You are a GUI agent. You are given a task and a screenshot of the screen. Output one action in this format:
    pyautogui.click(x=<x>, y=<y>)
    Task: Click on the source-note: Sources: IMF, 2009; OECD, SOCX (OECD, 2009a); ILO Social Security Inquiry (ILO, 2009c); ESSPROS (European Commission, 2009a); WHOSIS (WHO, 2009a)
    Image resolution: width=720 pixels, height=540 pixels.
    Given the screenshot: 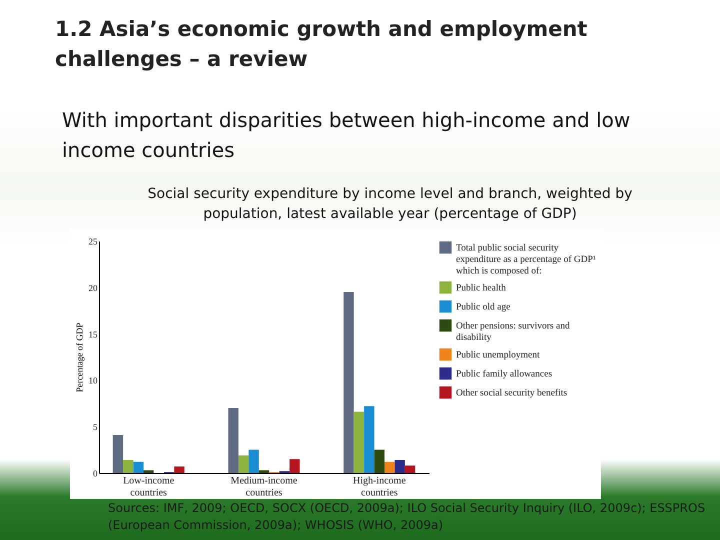 What is the action you would take?
    pyautogui.click(x=407, y=517)
    